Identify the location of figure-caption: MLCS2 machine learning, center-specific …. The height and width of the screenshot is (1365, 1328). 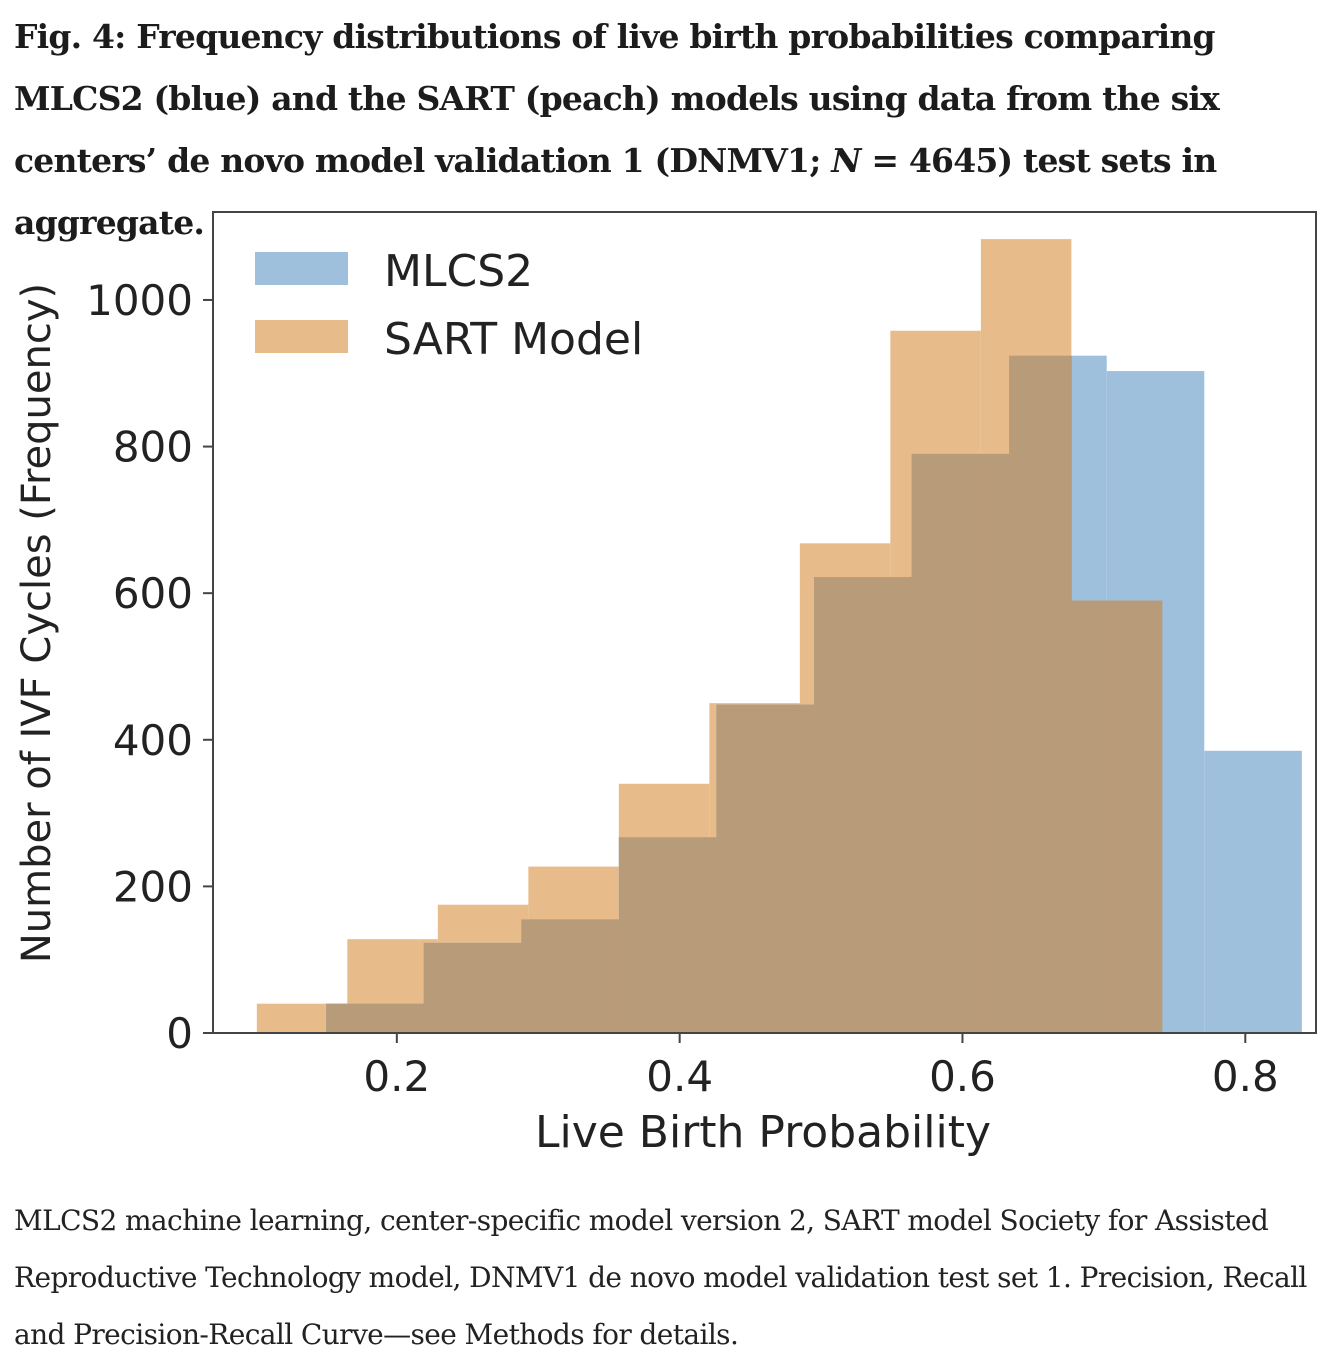
(660, 1277).